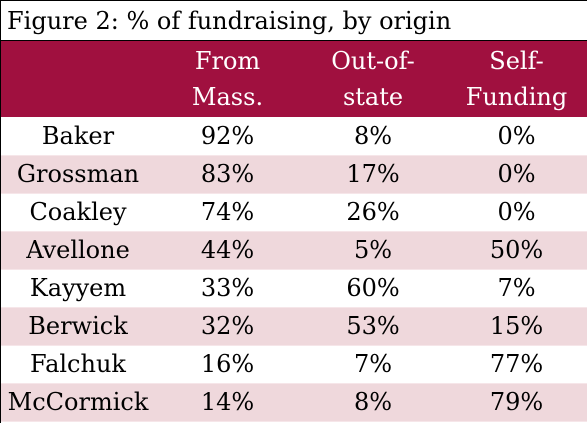 The width and height of the screenshot is (587, 423). What do you see at coordinates (373, 79) in the screenshot?
I see `header-out-of-state: Out-of- state` at bounding box center [373, 79].